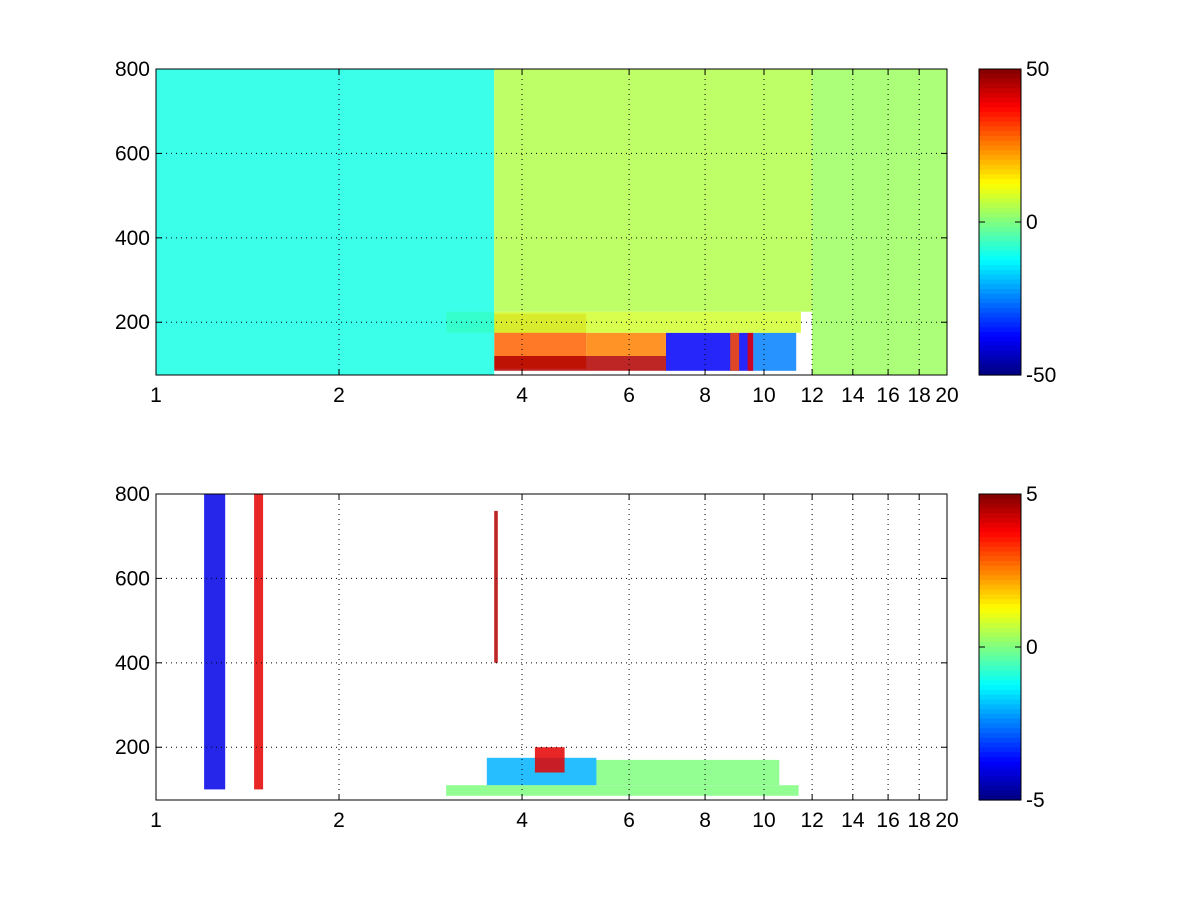 The width and height of the screenshot is (1200, 900). What do you see at coordinates (1041, 375) in the screenshot?
I see `colorbar-tick-label: -50` at bounding box center [1041, 375].